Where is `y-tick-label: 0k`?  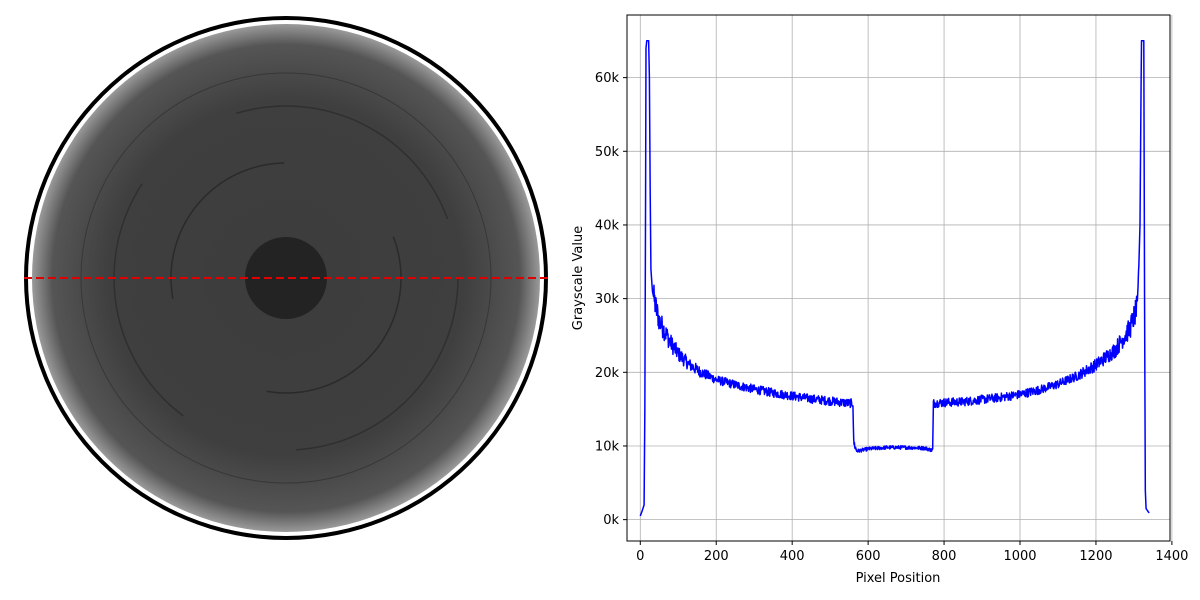 y-tick-label: 0k is located at coordinates (611, 520).